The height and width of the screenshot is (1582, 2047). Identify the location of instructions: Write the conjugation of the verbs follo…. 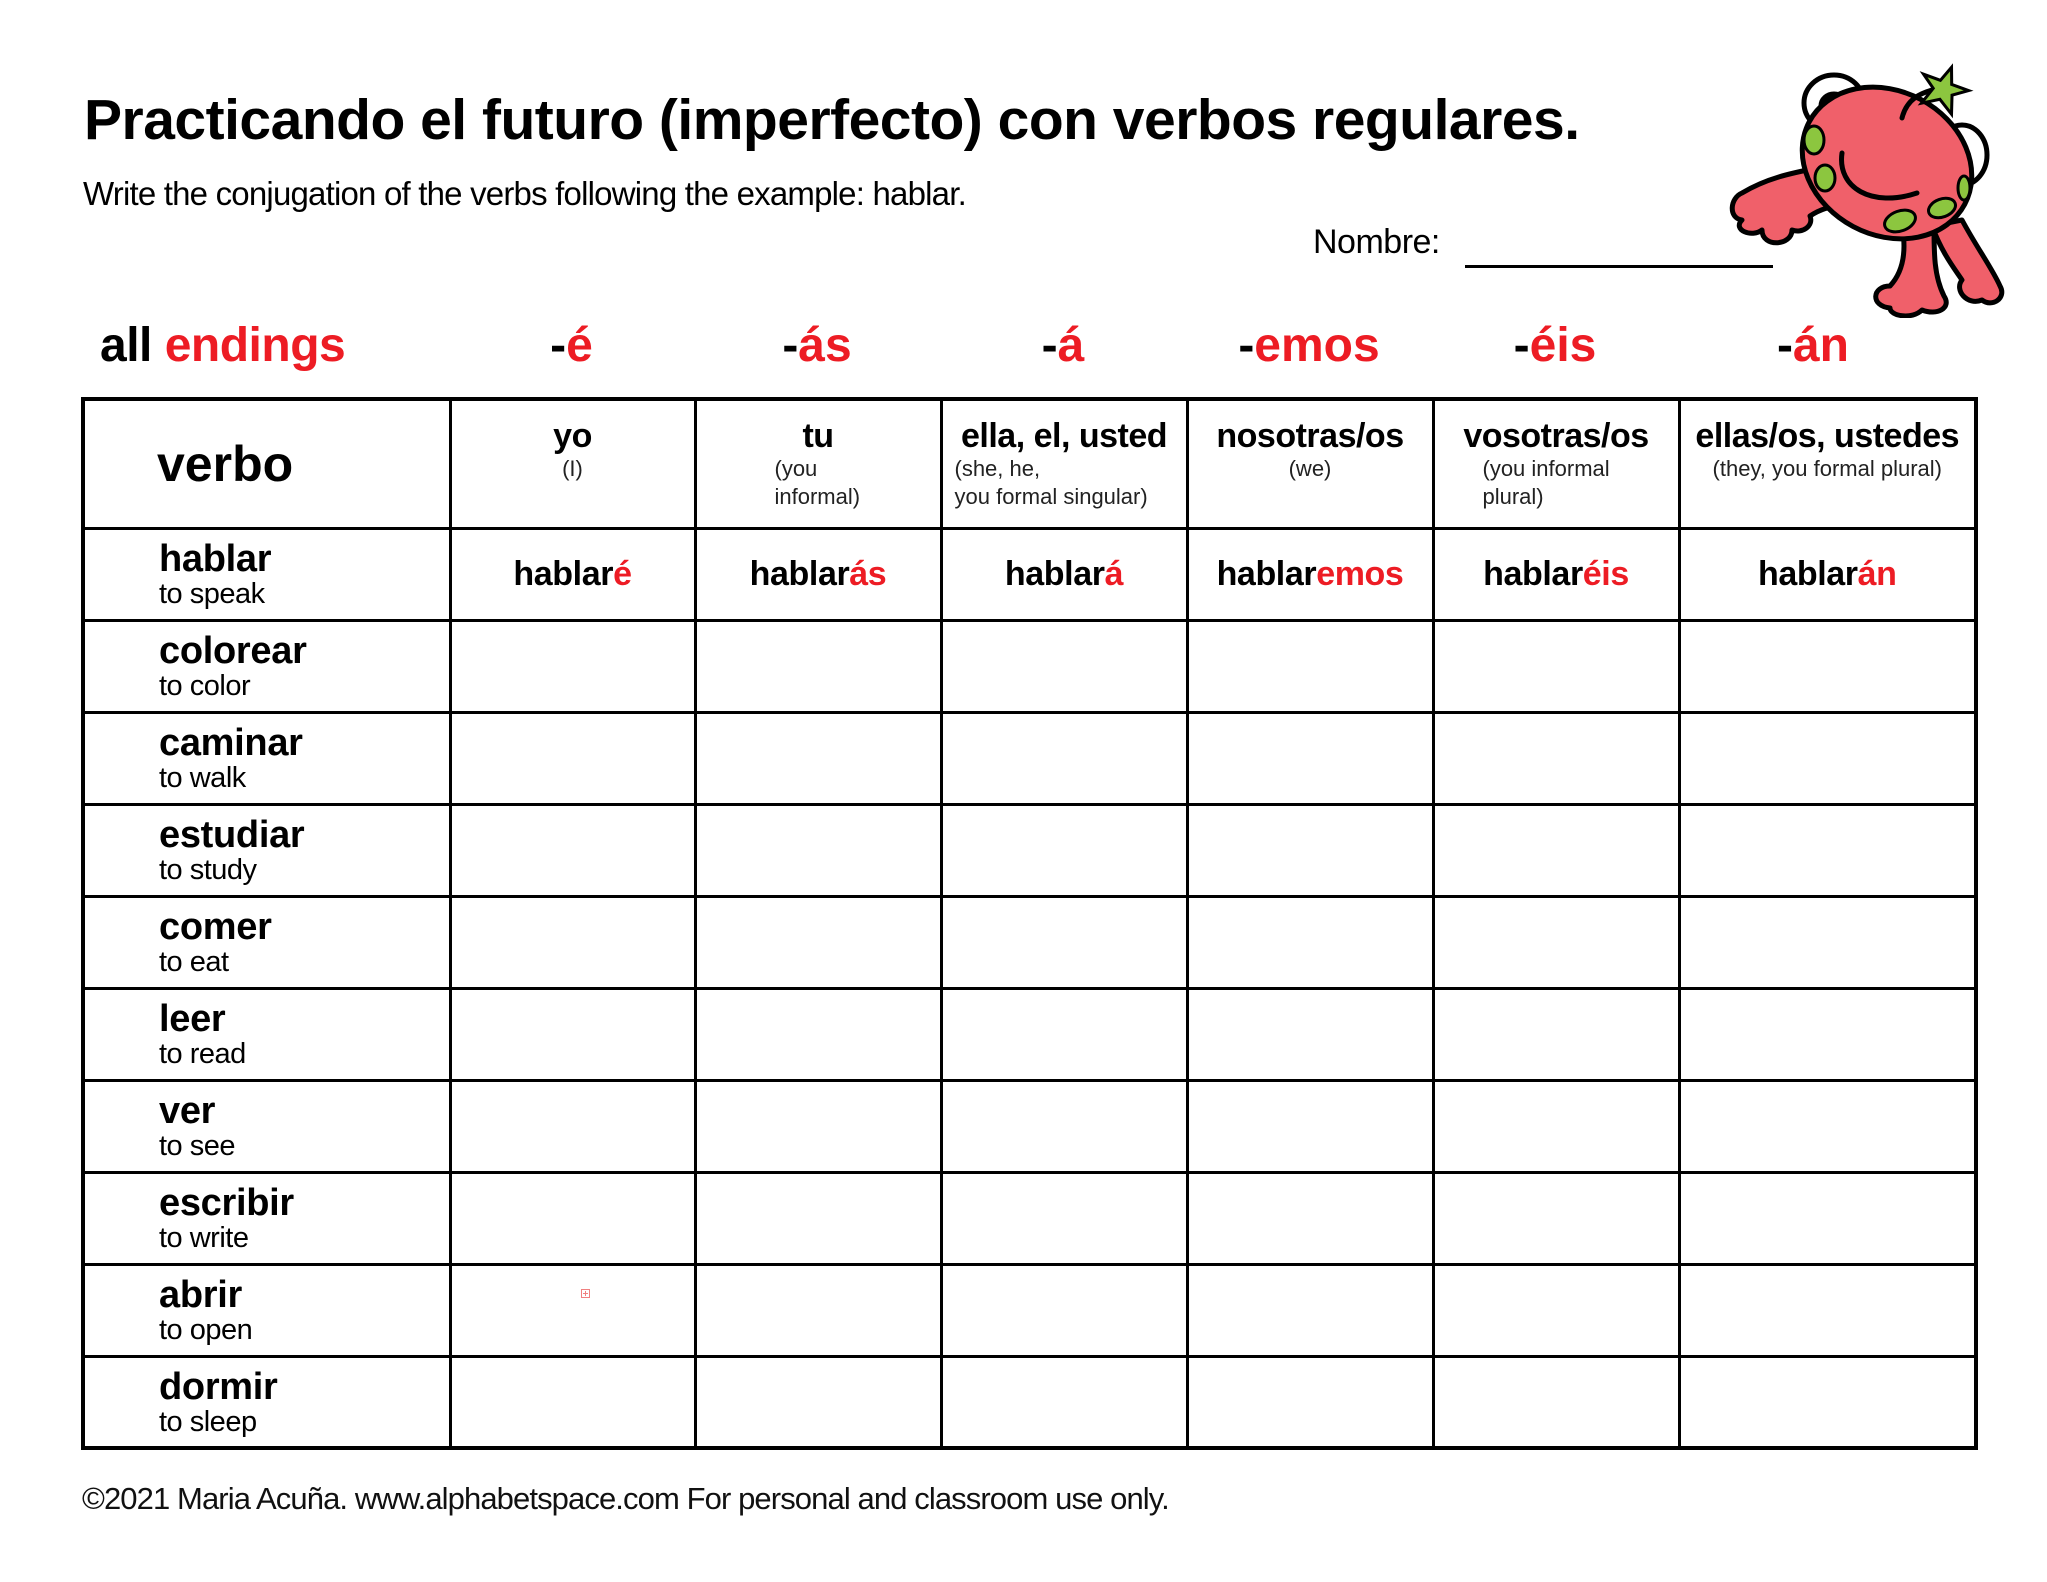
(525, 193).